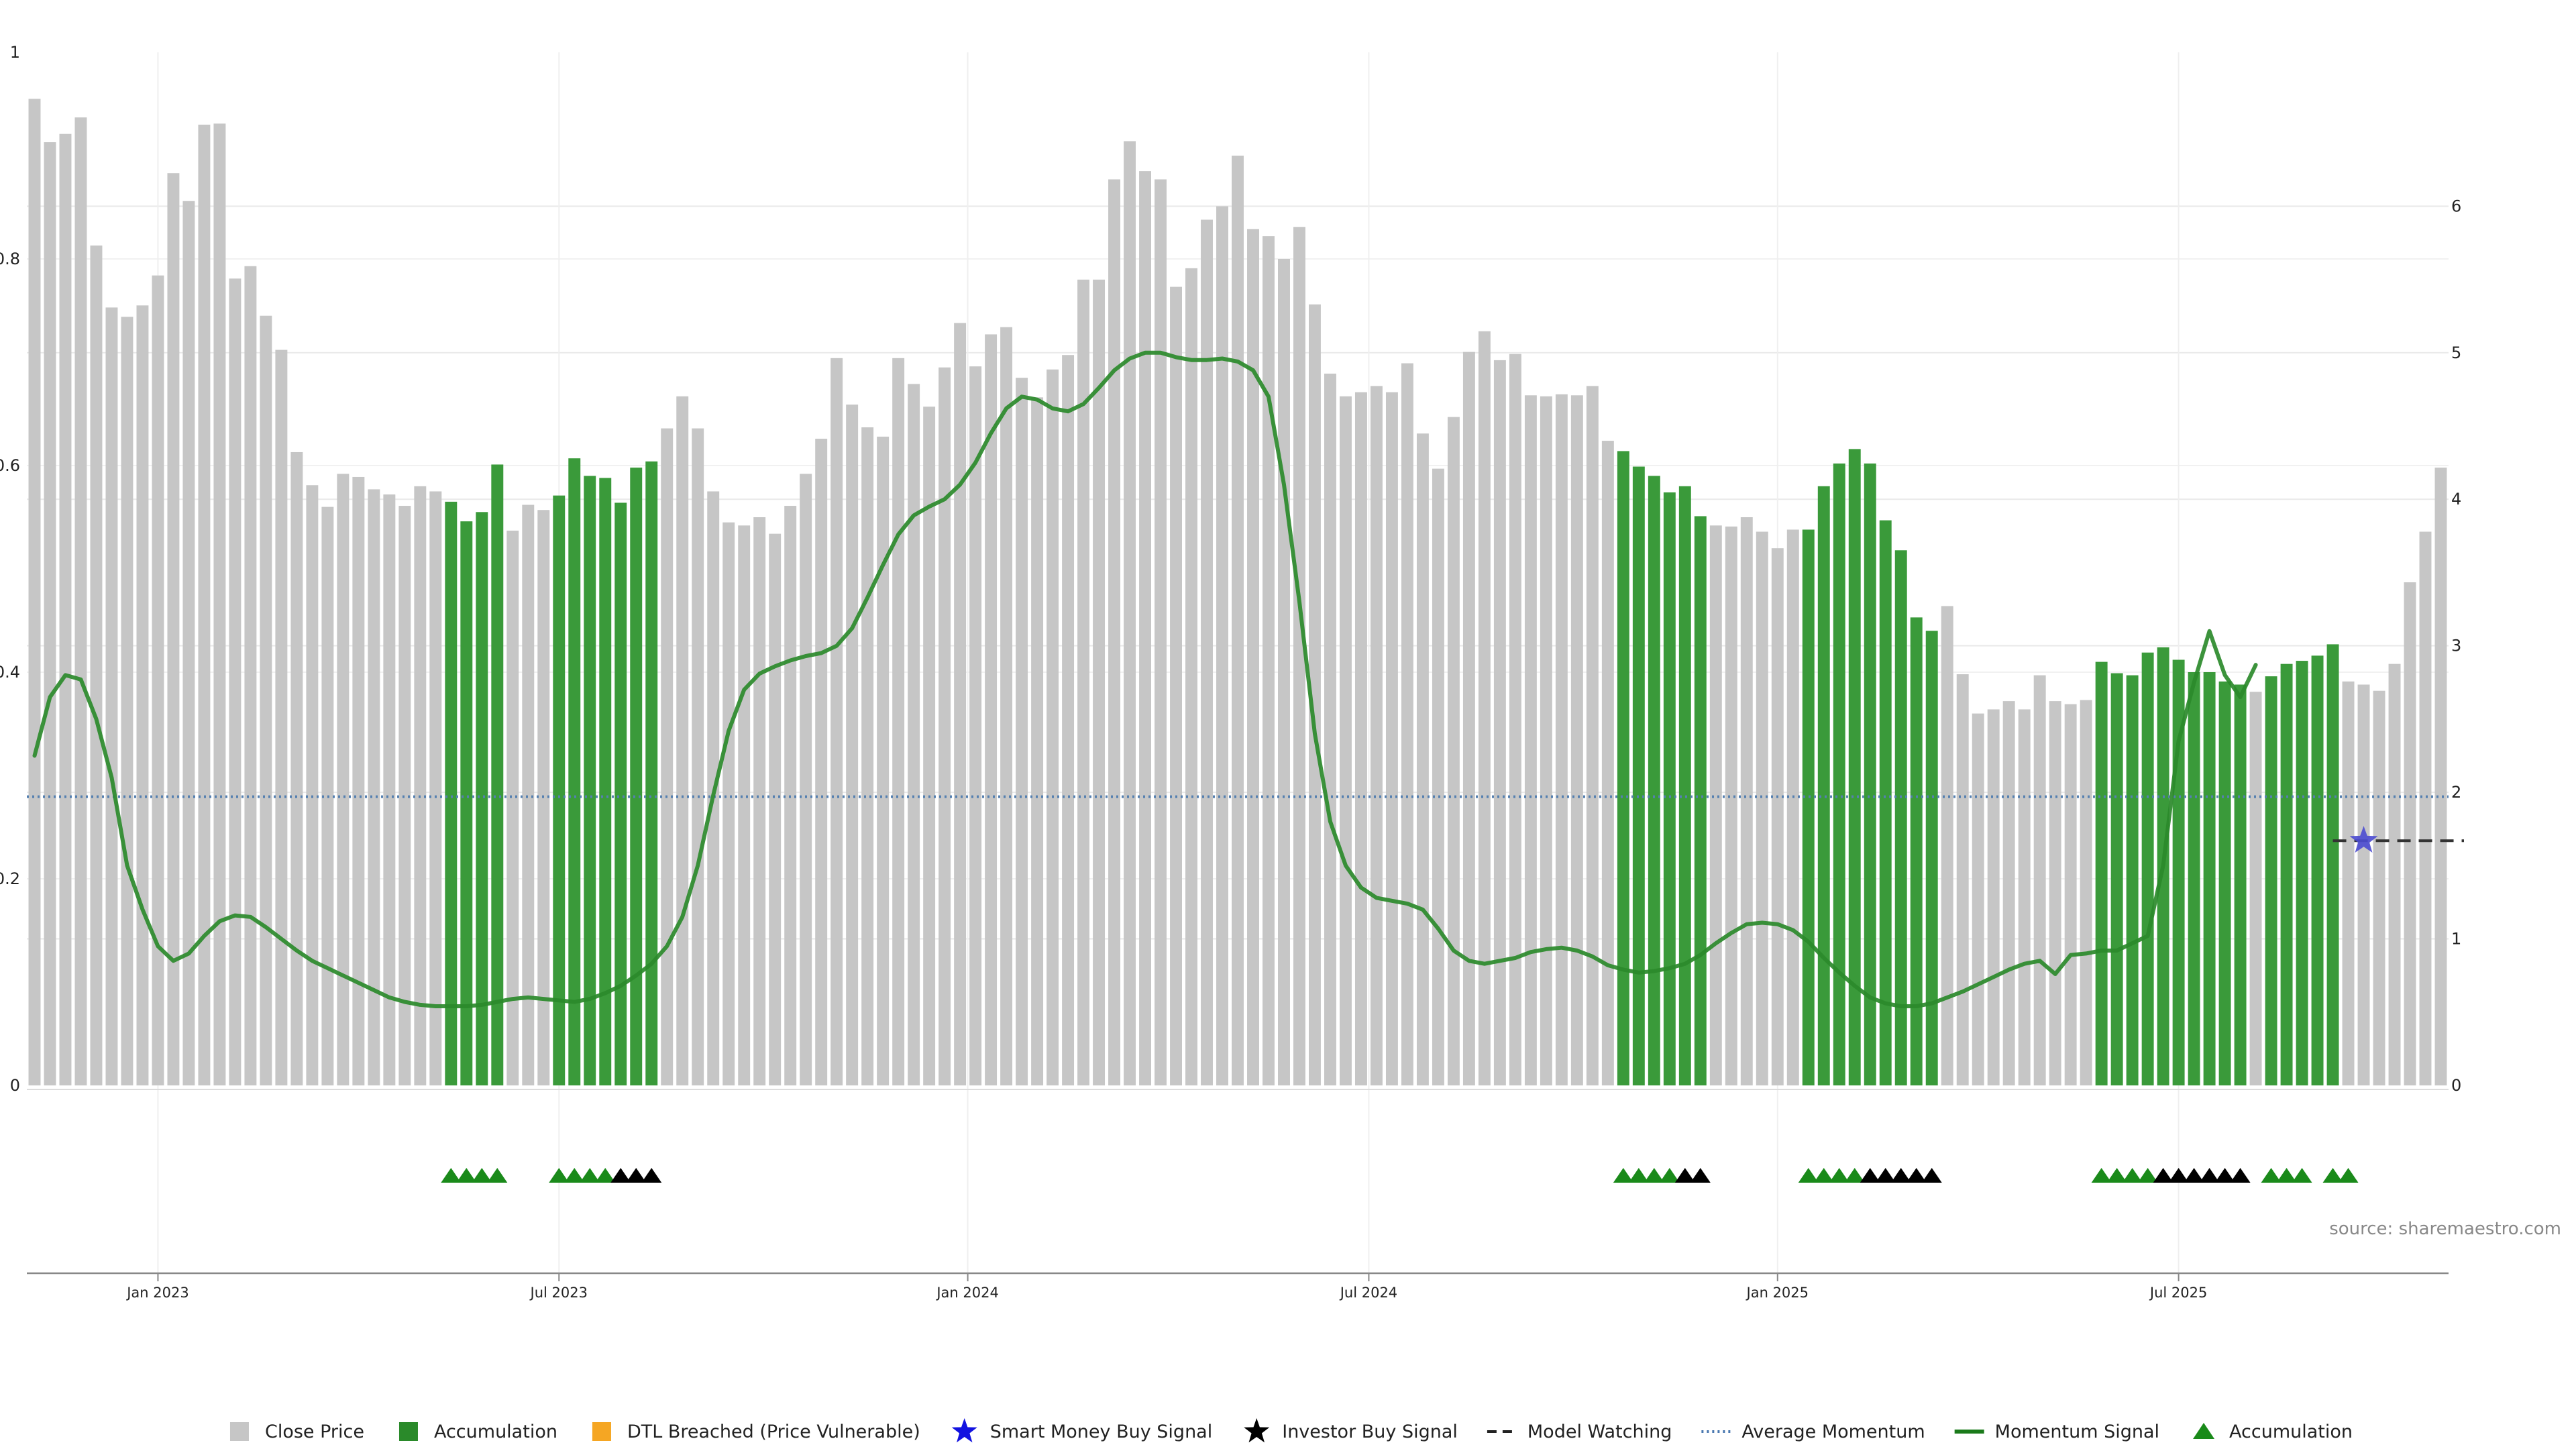 Image resolution: width=2576 pixels, height=1449 pixels. Describe the element at coordinates (558, 1293) in the screenshot. I see `x-tick-label: Jul 2023` at that location.